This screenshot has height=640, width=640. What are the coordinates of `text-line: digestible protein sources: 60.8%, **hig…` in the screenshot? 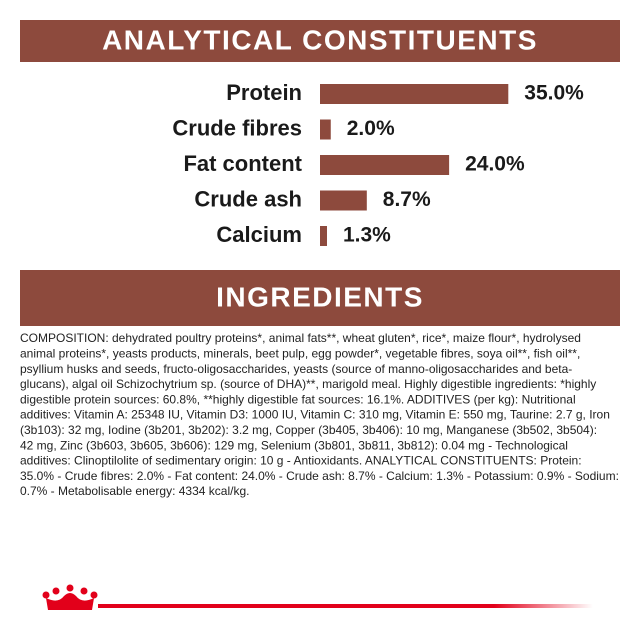 It's located at (298, 399).